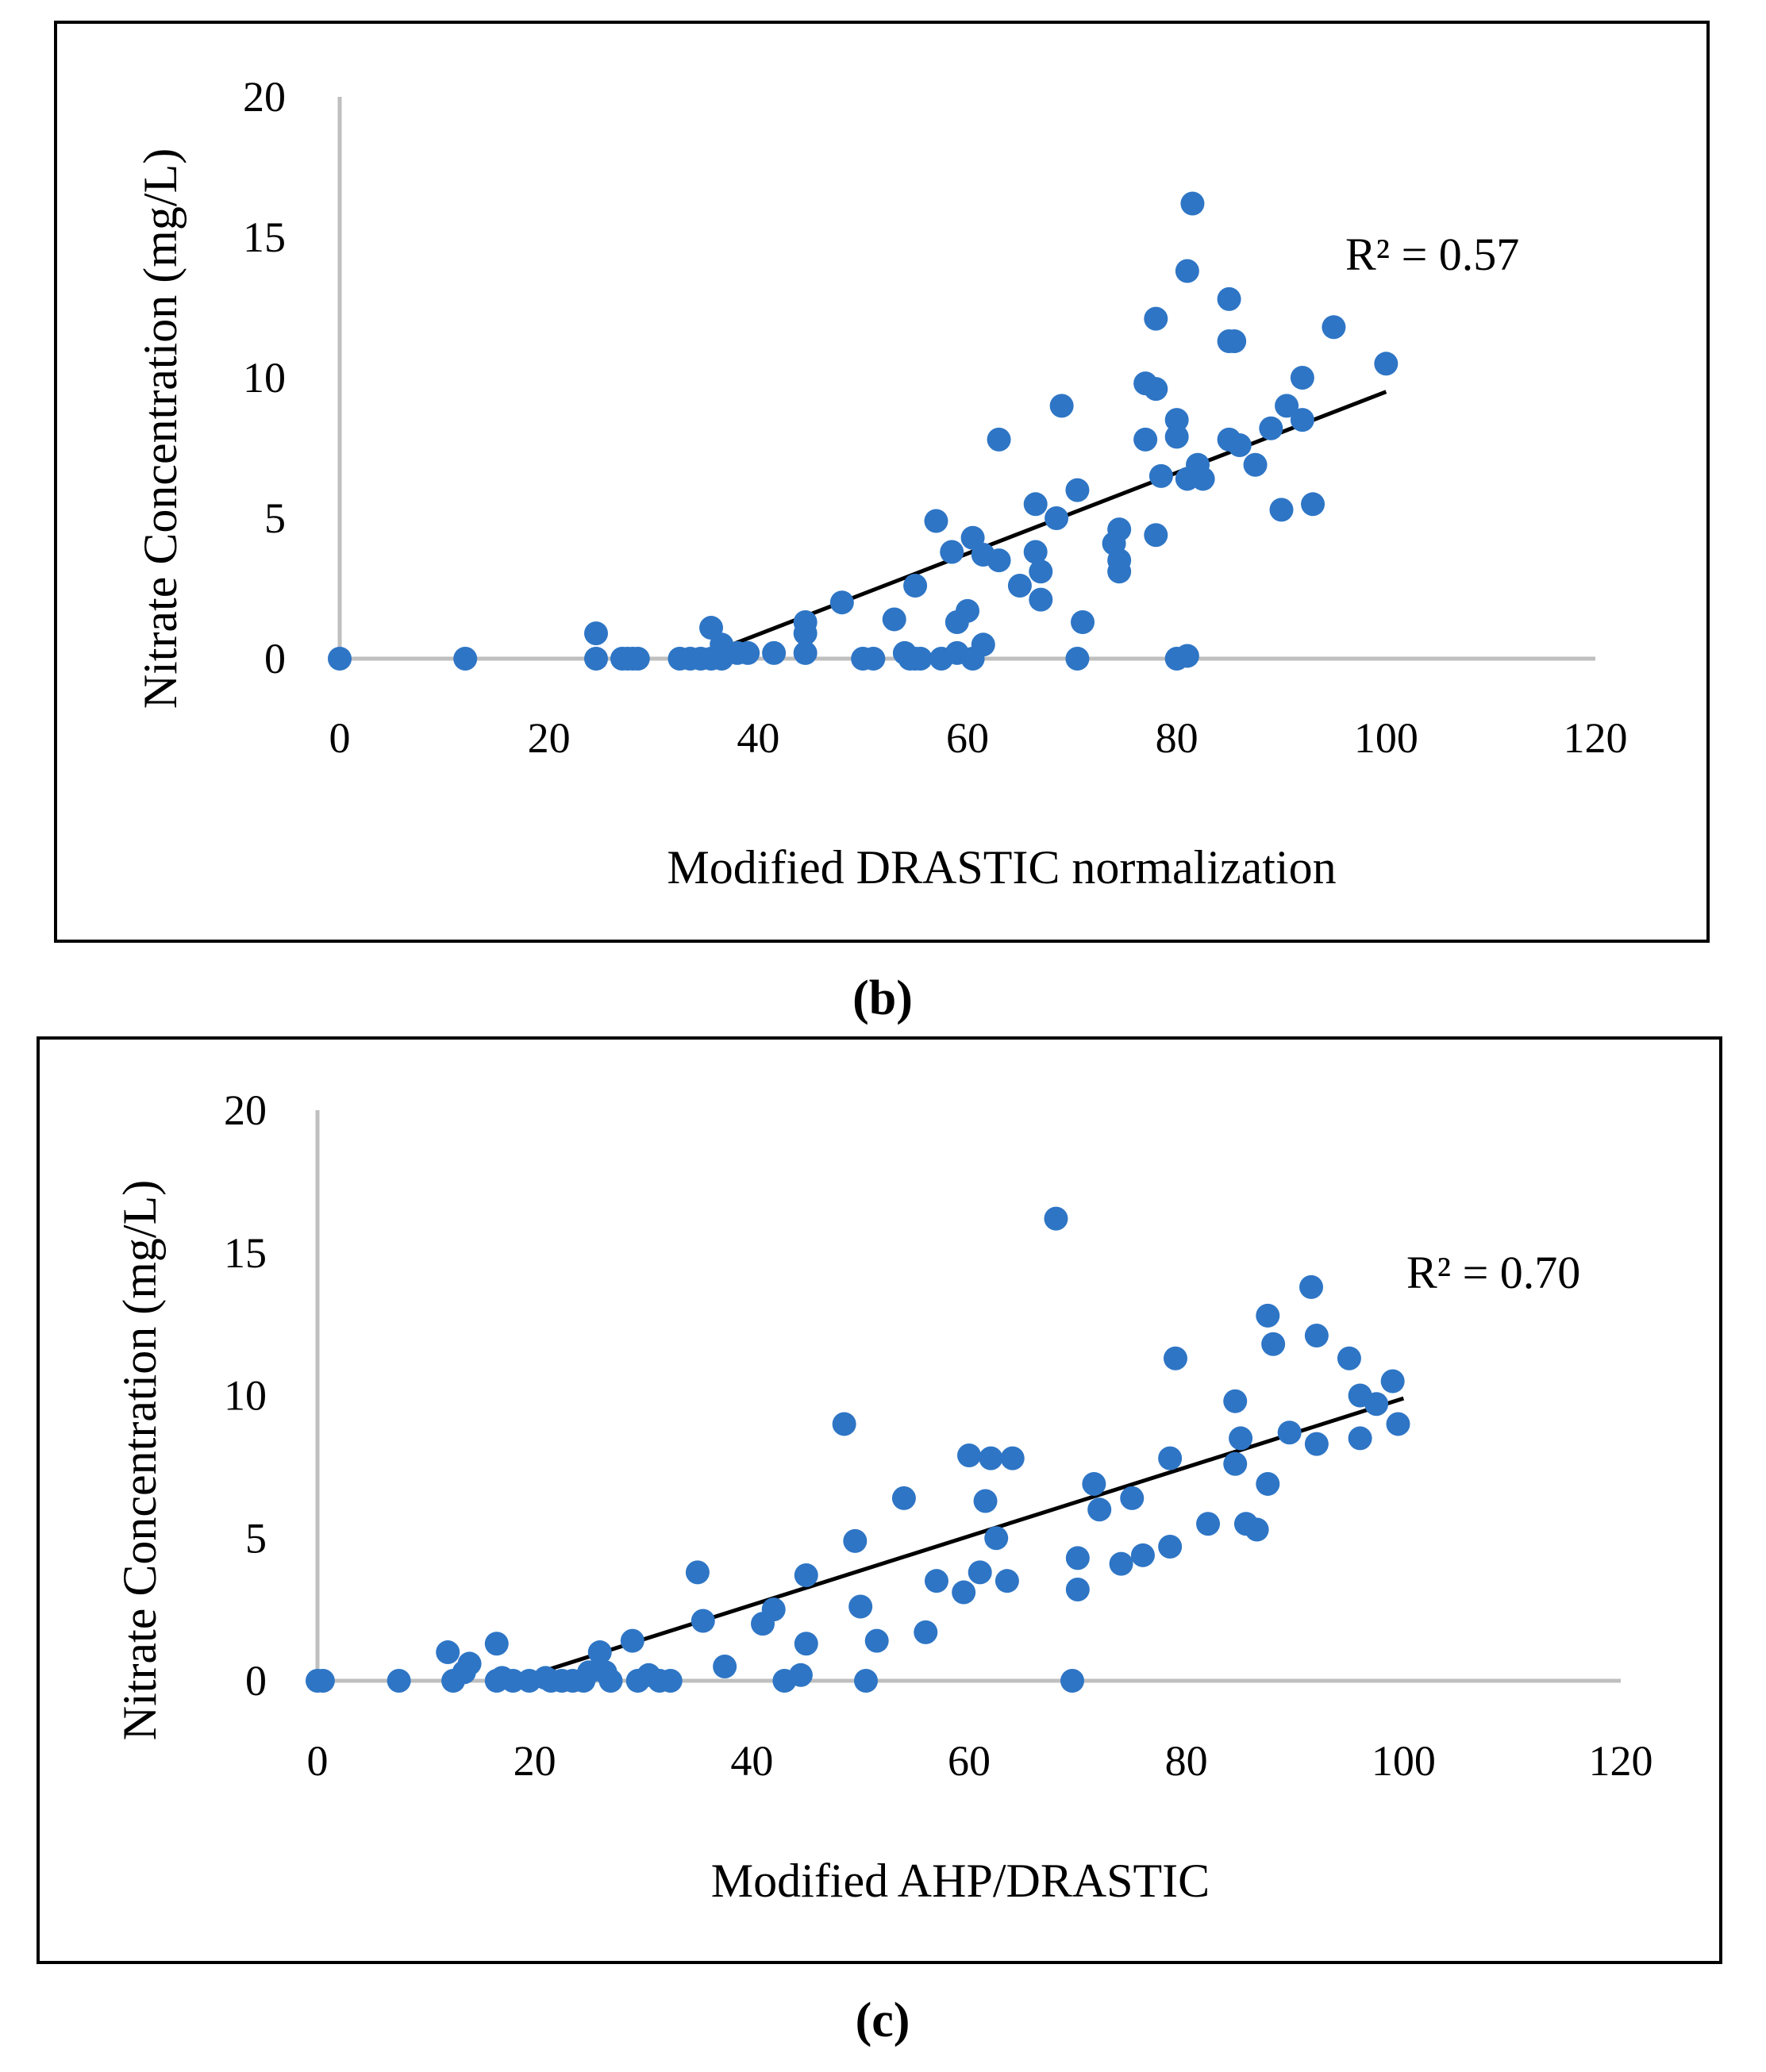 This screenshot has height=2072, width=1766. I want to click on chart-b-r2-label: R² = 0.57, so click(1432, 254).